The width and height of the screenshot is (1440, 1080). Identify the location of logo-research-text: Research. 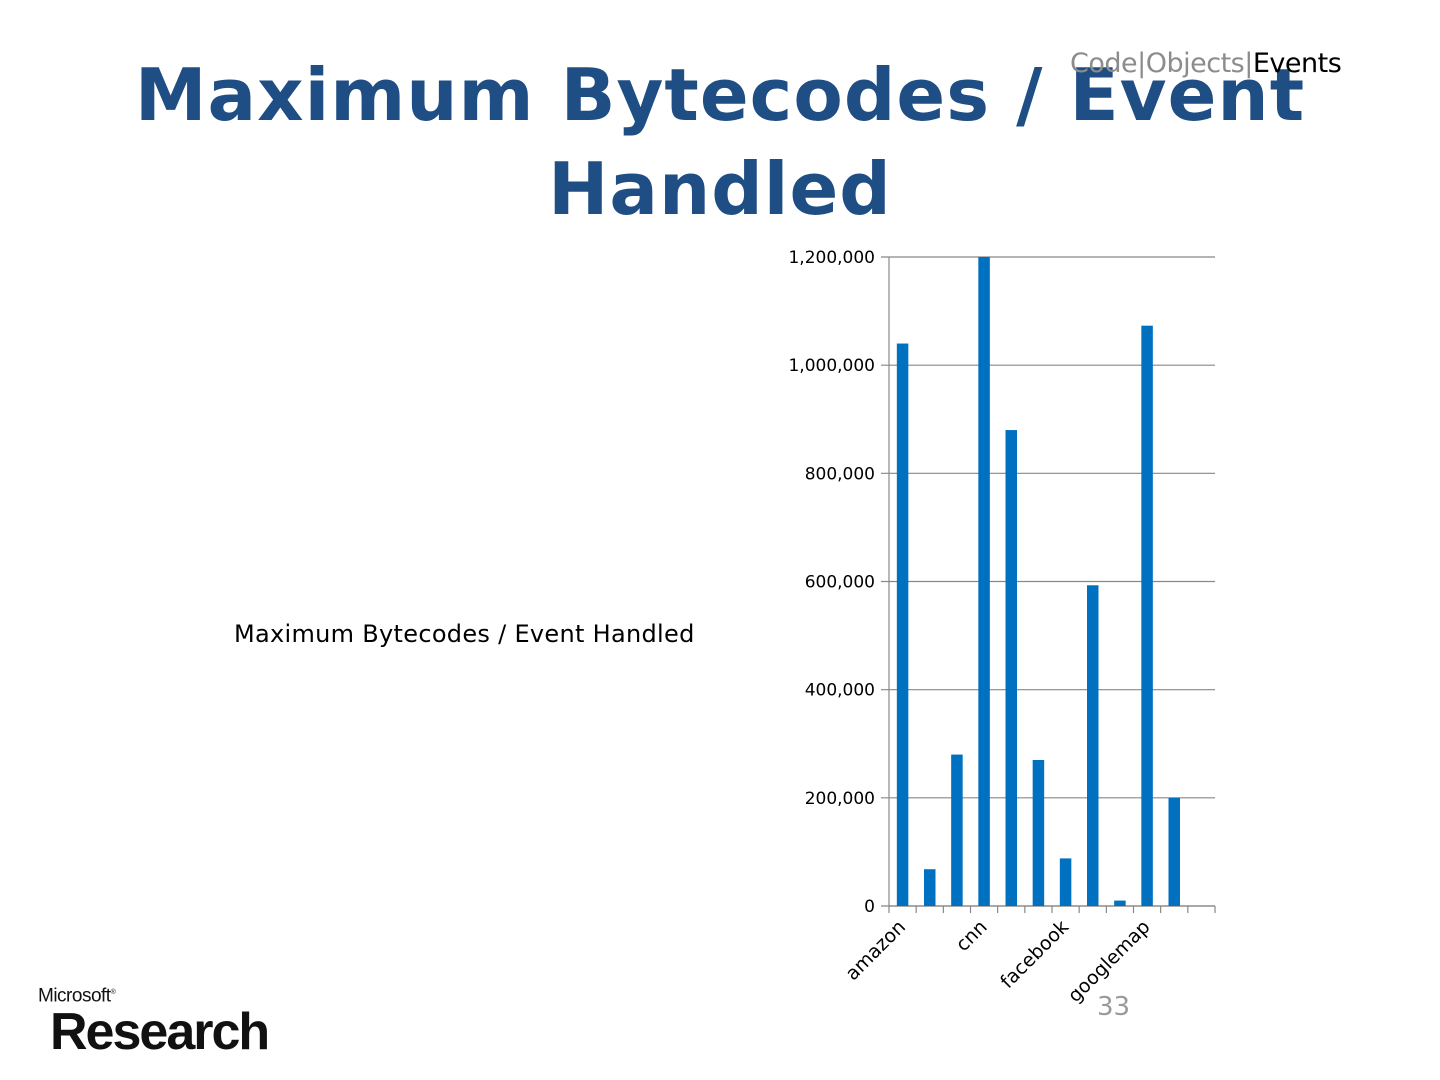
(160, 1032).